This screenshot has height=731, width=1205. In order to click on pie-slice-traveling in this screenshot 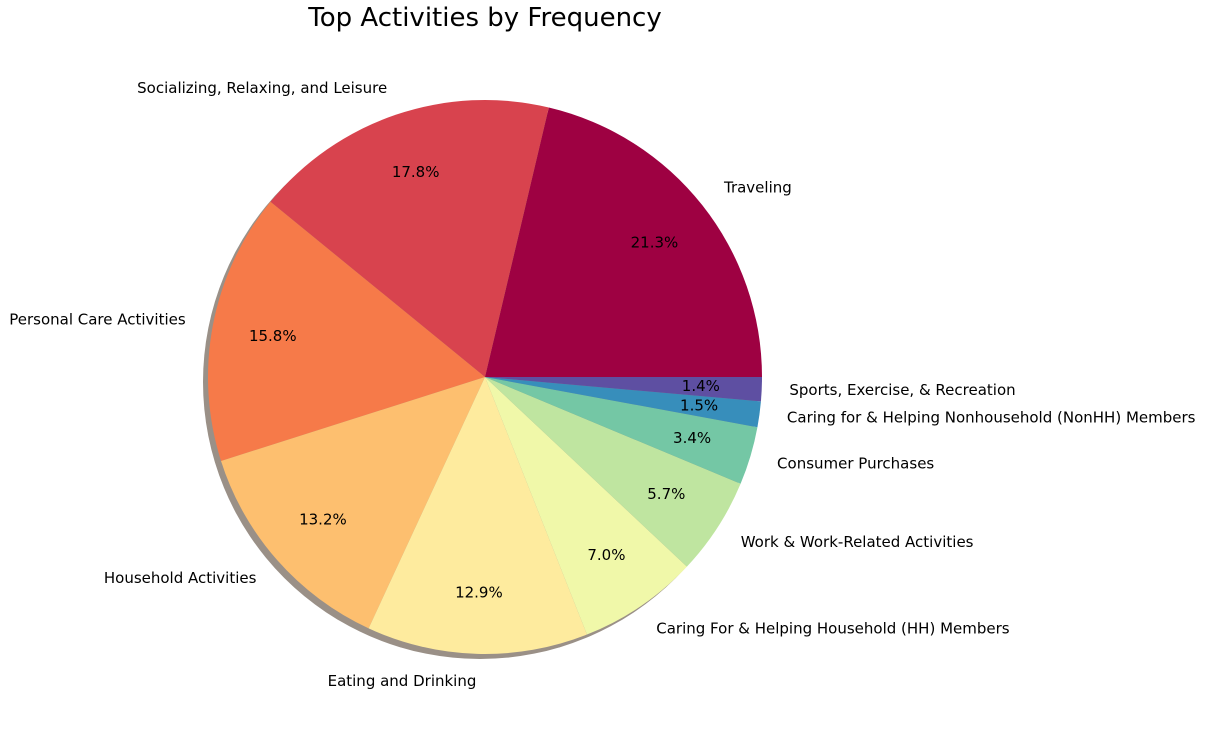, I will do `click(623, 242)`.